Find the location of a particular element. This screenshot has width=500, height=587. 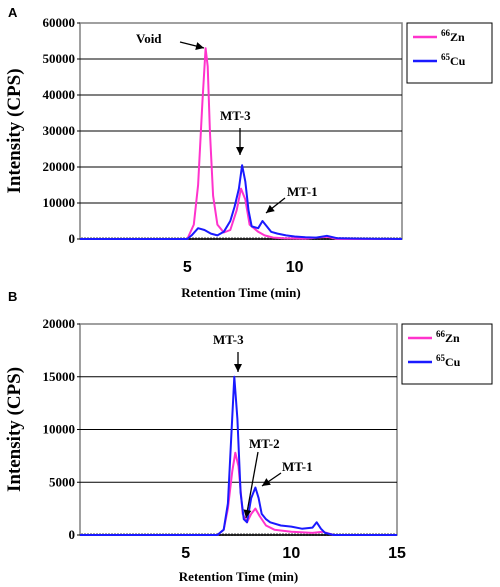

y-tick-label: 60000 is located at coordinates (59, 22).